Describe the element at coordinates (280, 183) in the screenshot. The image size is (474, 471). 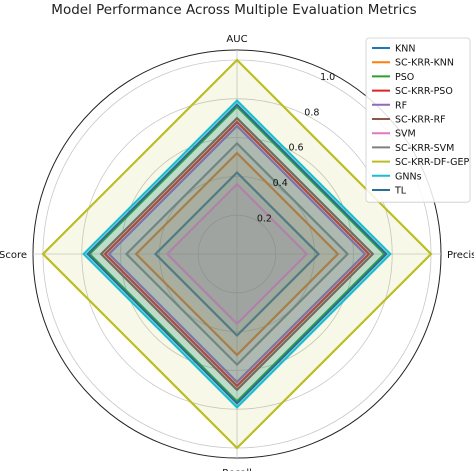
I see `radial-tick-label: 0.4` at that location.